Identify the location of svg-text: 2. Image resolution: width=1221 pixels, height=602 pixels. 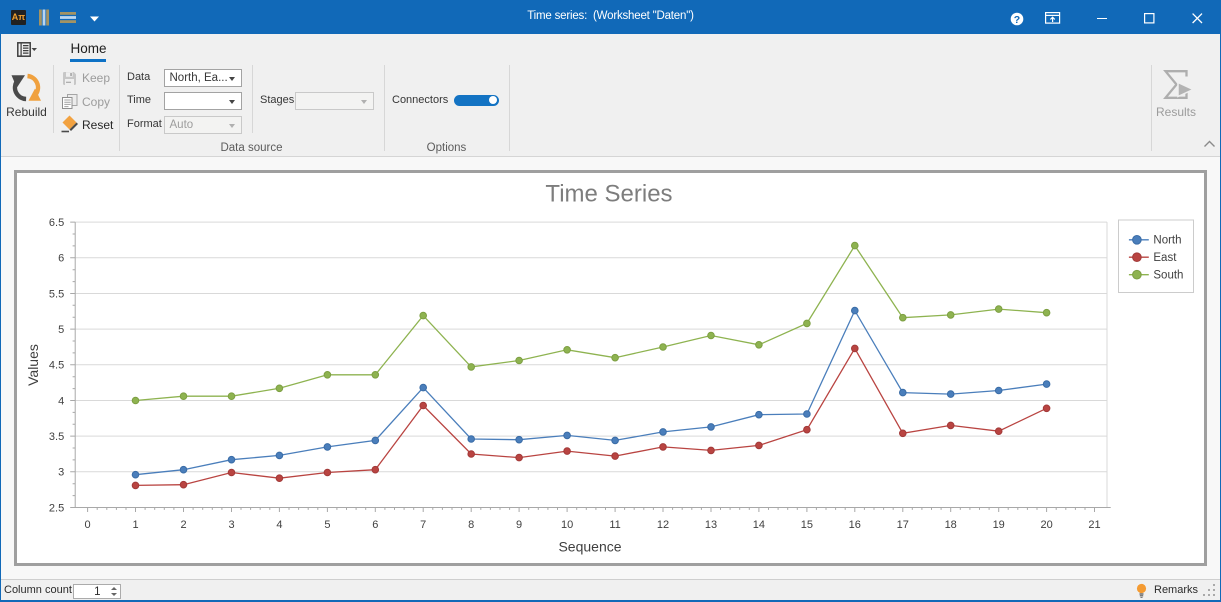
(183, 525).